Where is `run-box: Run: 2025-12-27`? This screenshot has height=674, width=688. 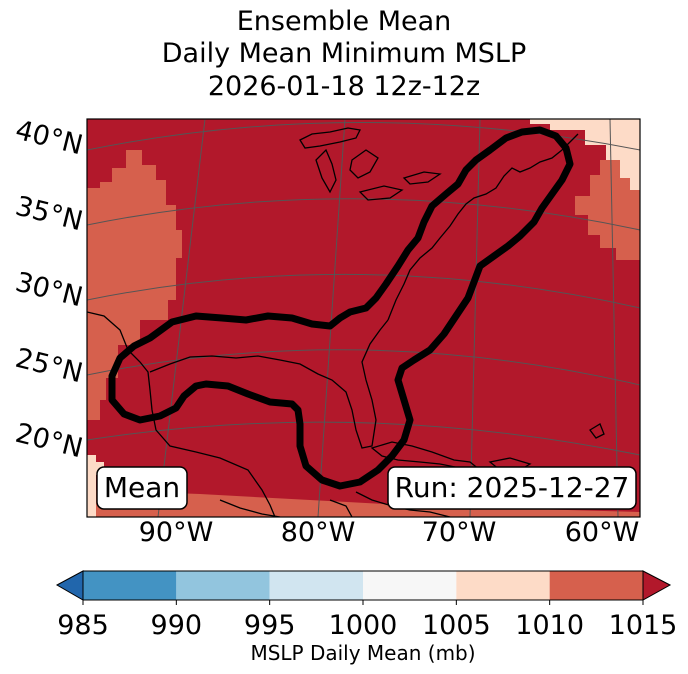 run-box: Run: 2025-12-27 is located at coordinates (512, 488).